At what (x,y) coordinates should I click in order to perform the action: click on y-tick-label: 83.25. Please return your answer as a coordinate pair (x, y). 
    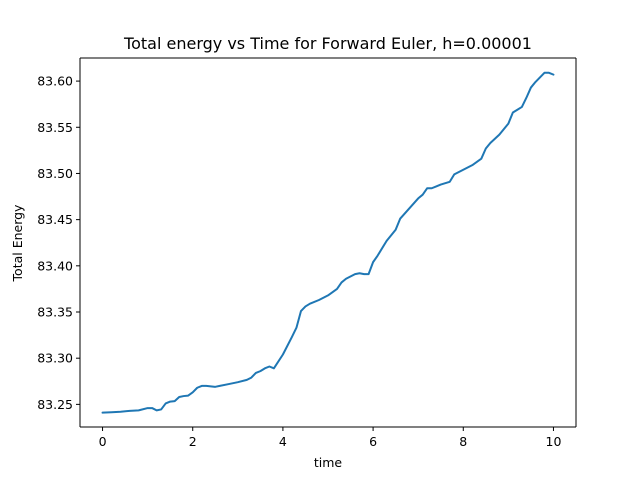
    Looking at the image, I should click on (55, 404).